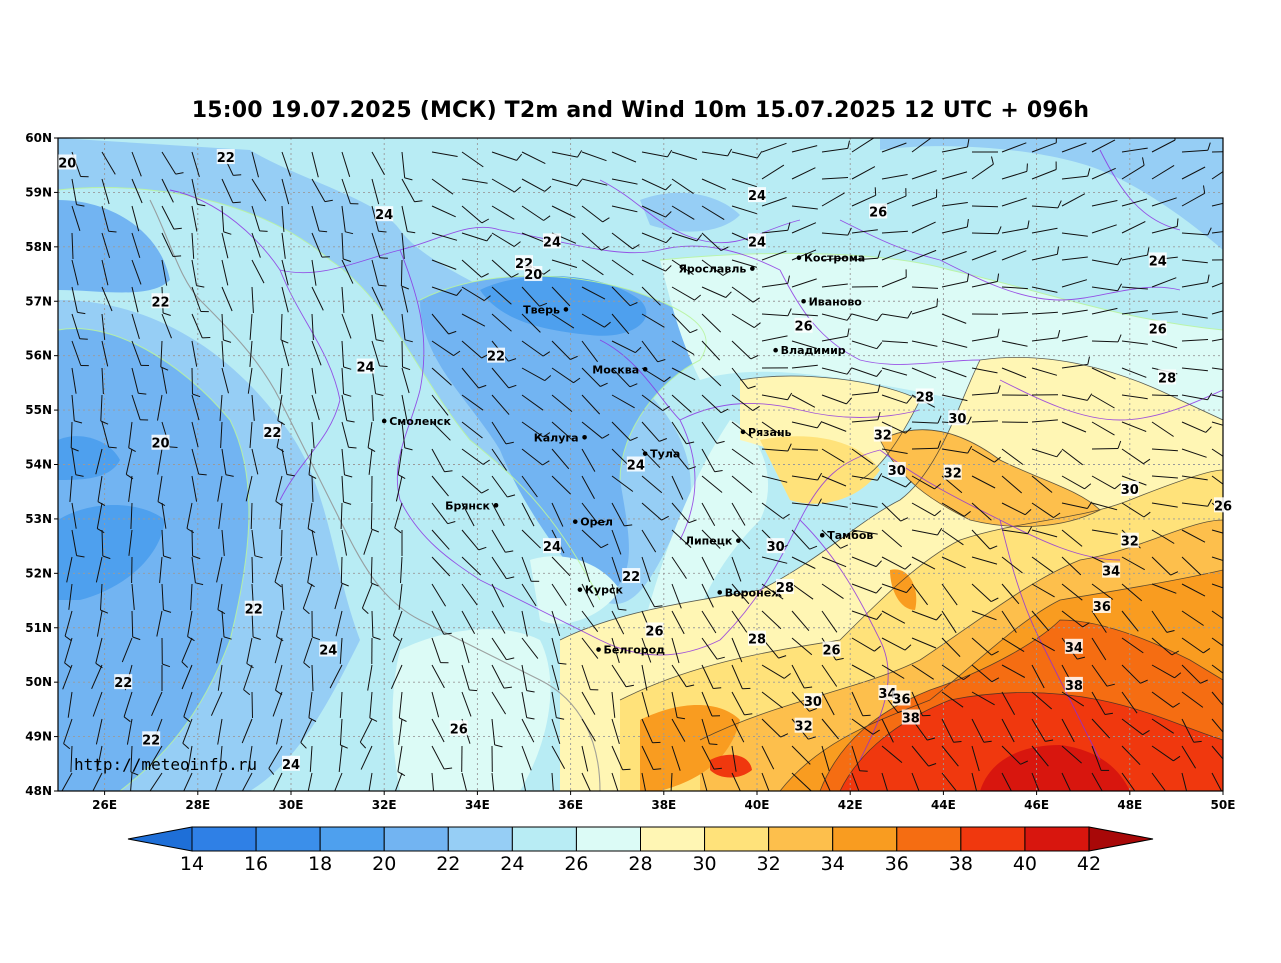  I want to click on city-label: Владимир, so click(813, 350).